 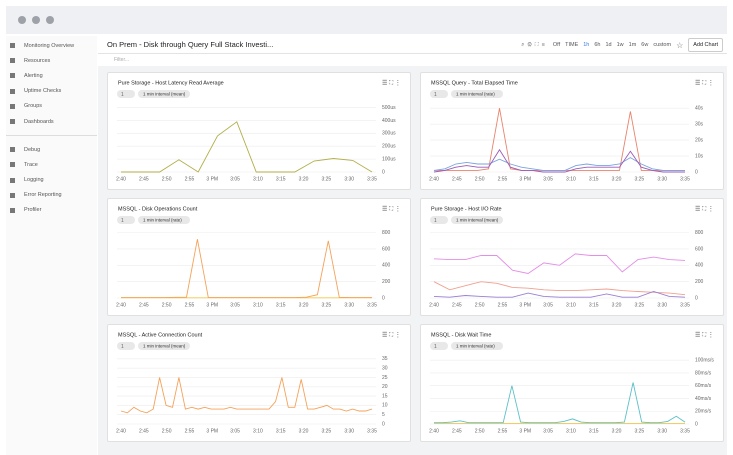 I want to click on nav-item: Monitoring Overview, so click(x=51, y=45).